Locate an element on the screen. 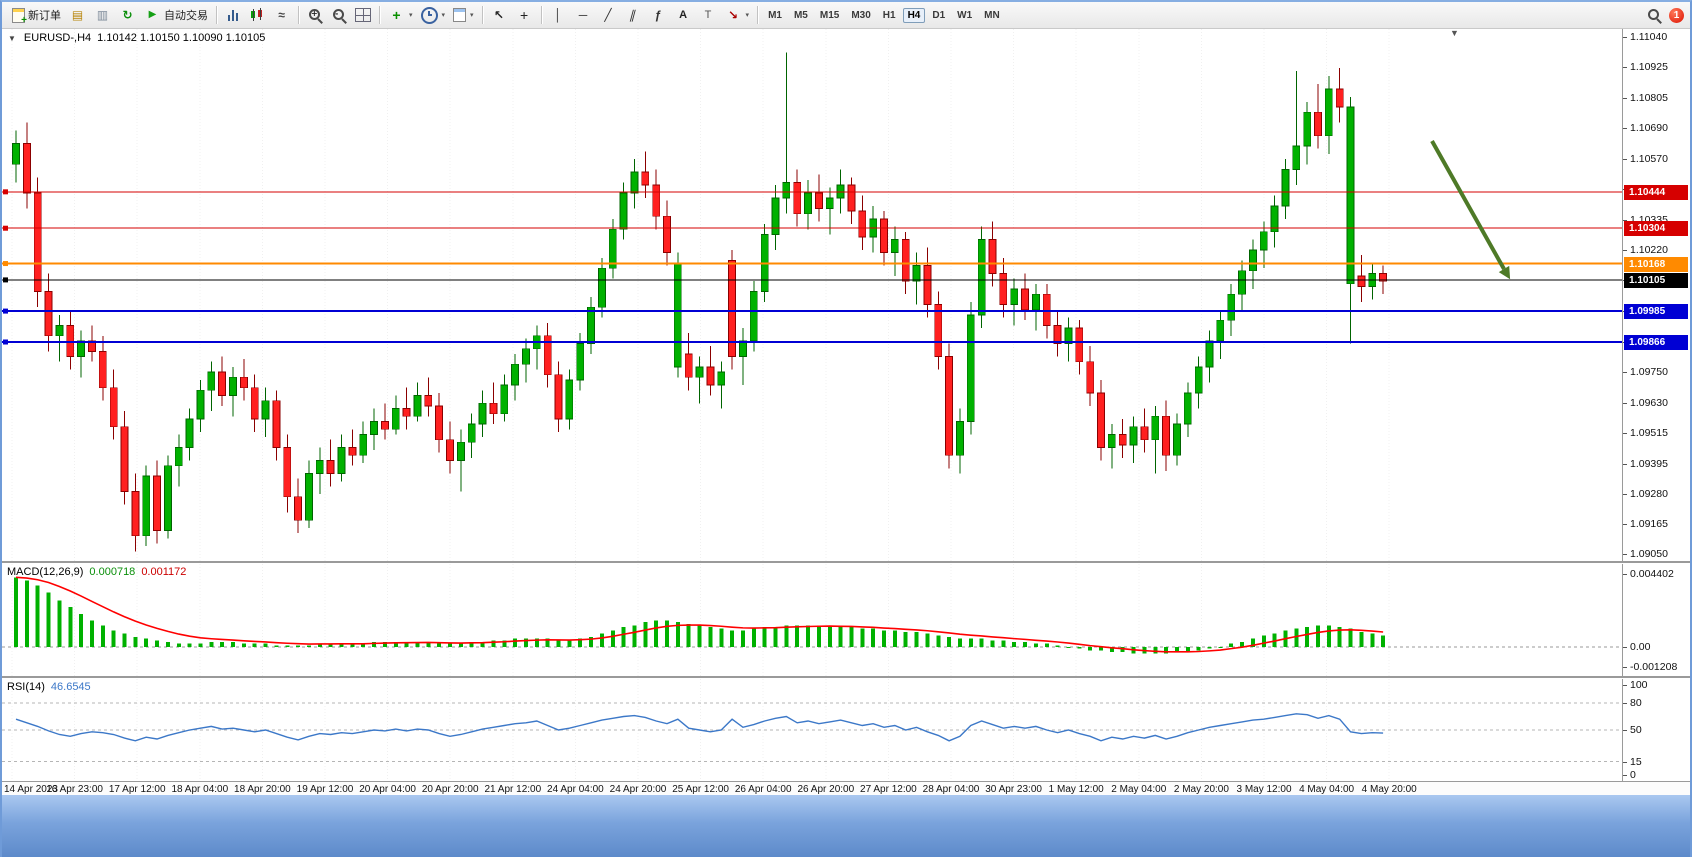 The height and width of the screenshot is (857, 1692). templates-button: ▾ is located at coordinates (463, 15).